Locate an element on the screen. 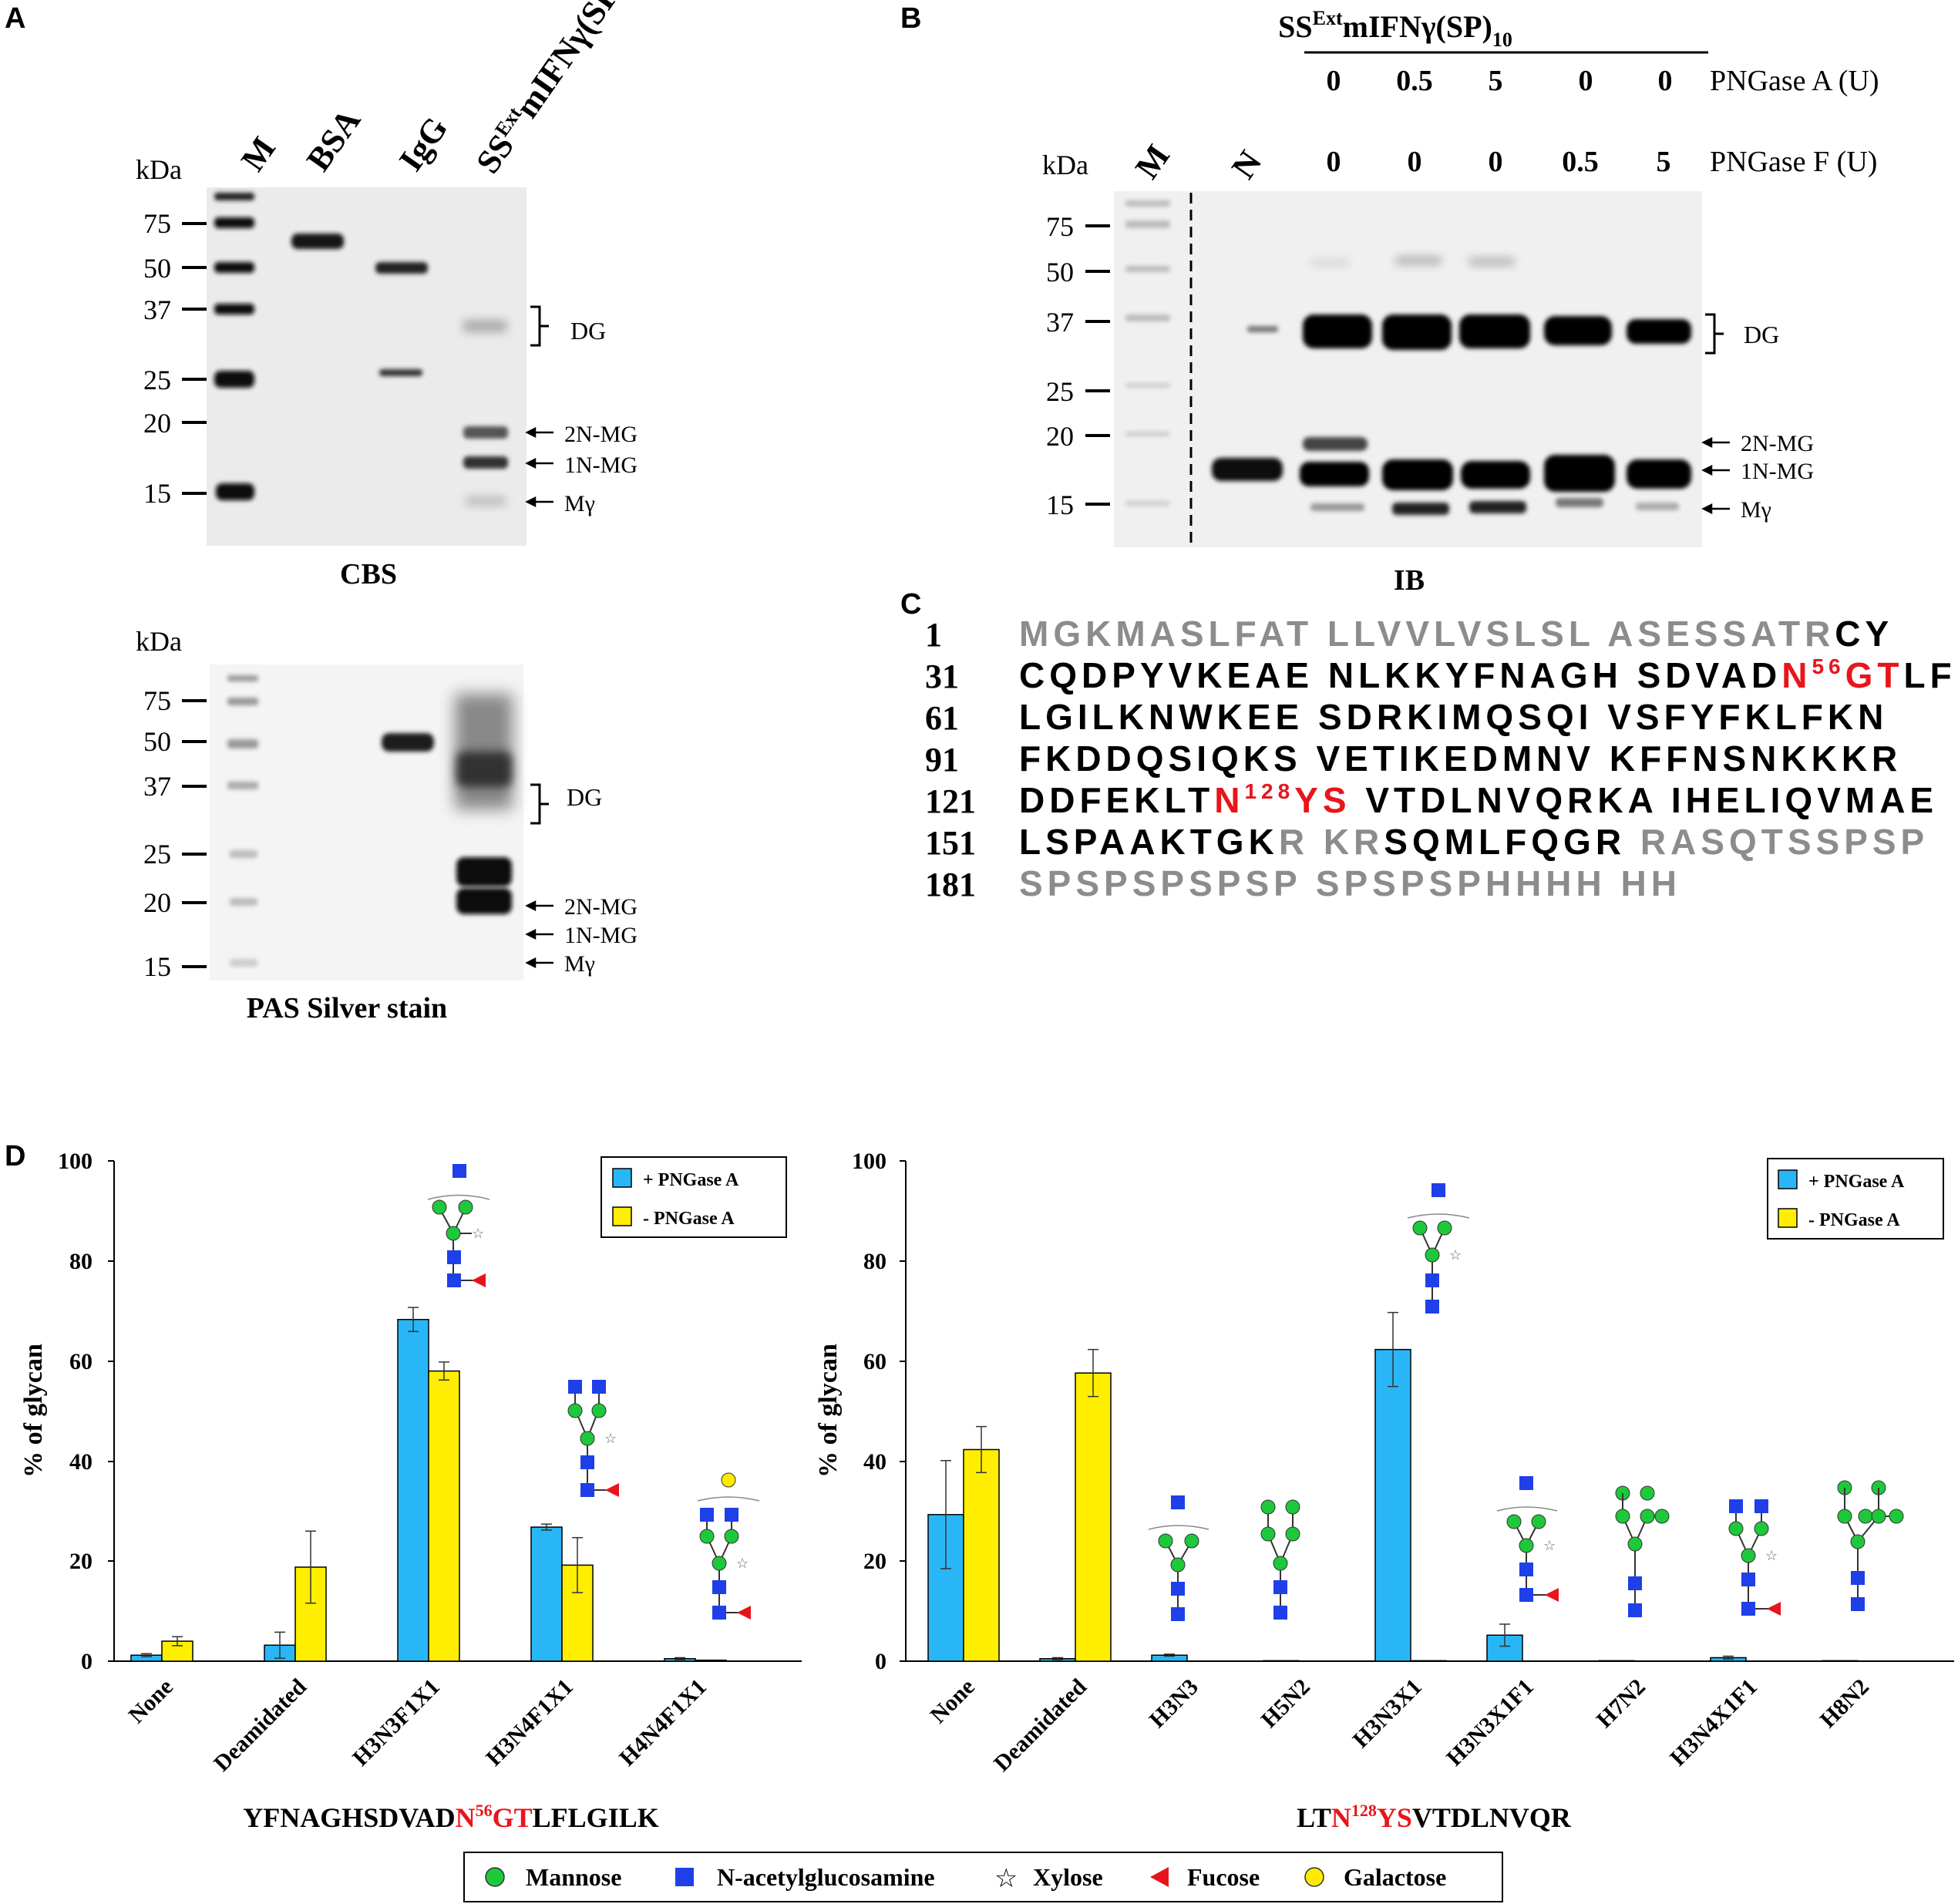 This screenshot has width=1958, height=1904. left-peptide-label: YFNAGHSDVADN56GTLFLGILK is located at coordinates (451, 1817).